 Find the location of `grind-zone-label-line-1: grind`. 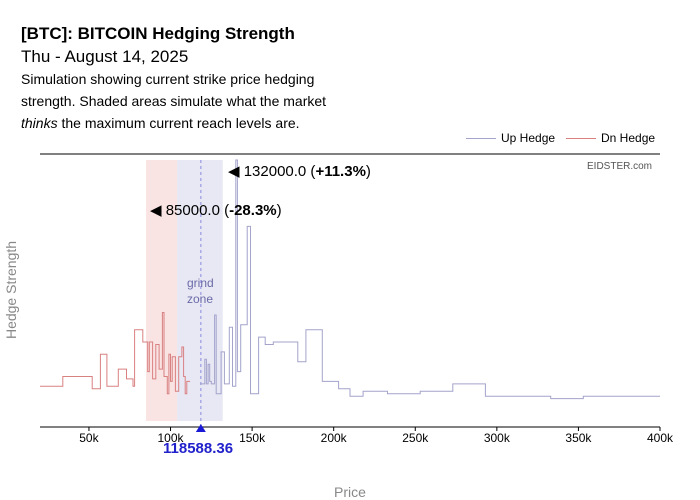

grind-zone-label-line-1: grind is located at coordinates (200, 283).